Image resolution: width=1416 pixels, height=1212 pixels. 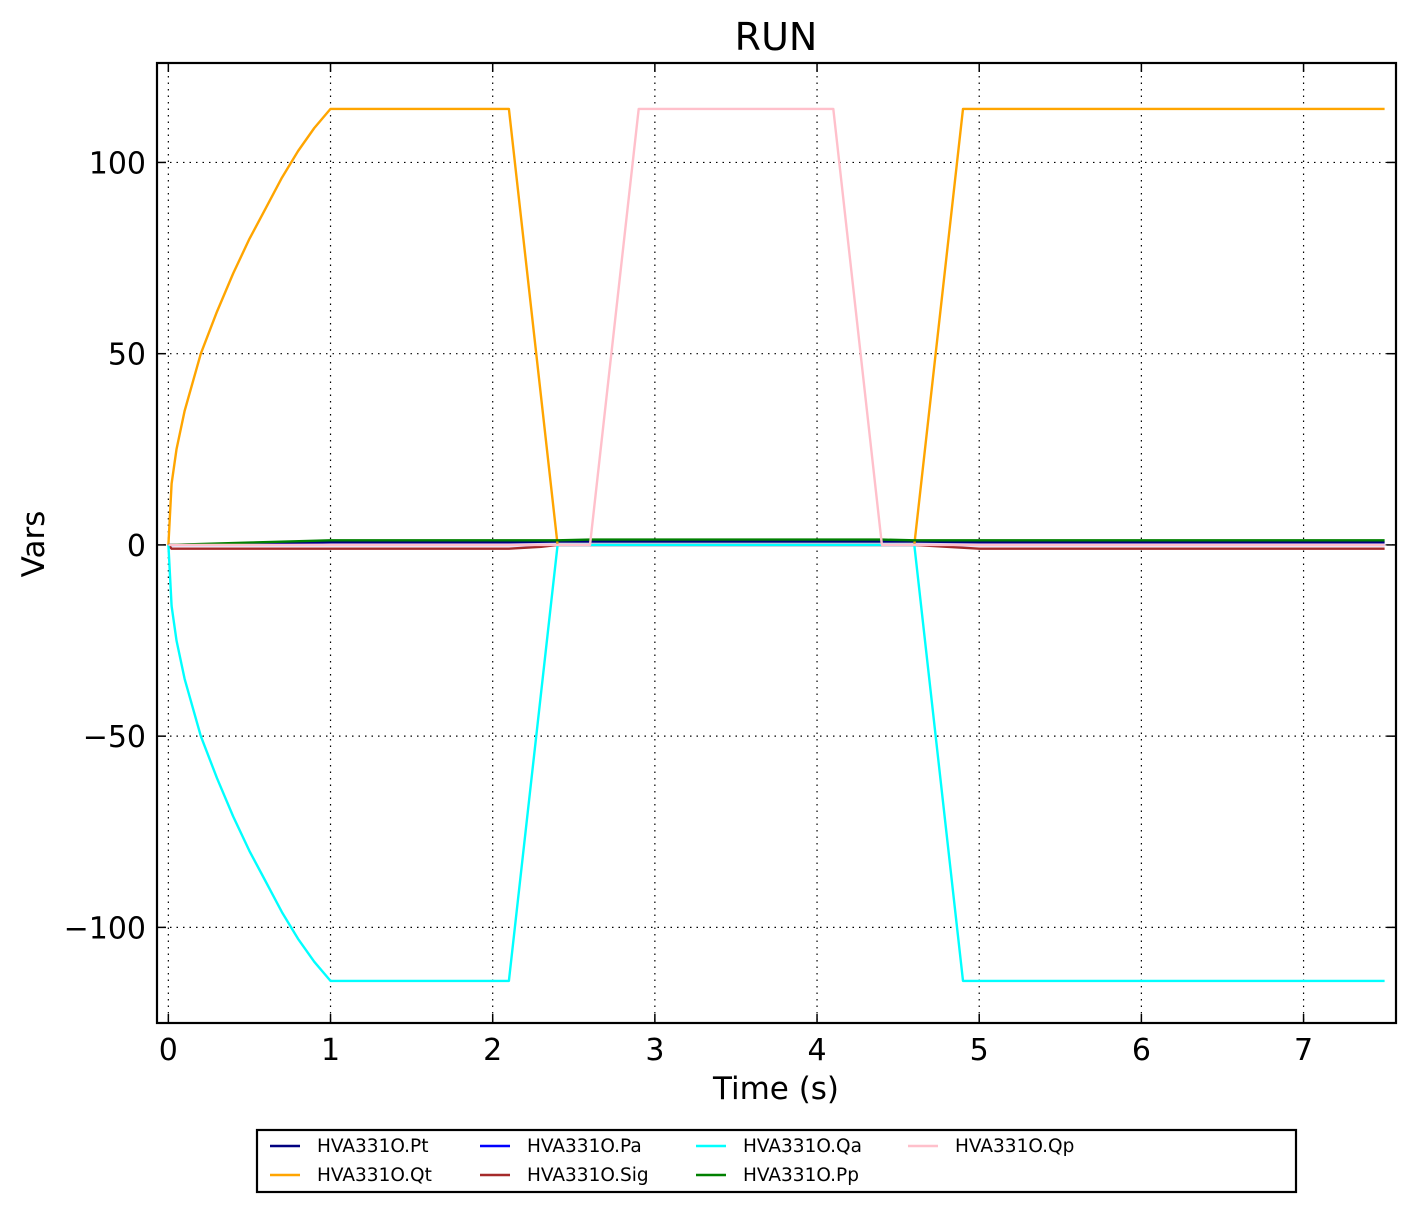 What do you see at coordinates (34, 544) in the screenshot?
I see `y-axis-label: Vars` at bounding box center [34, 544].